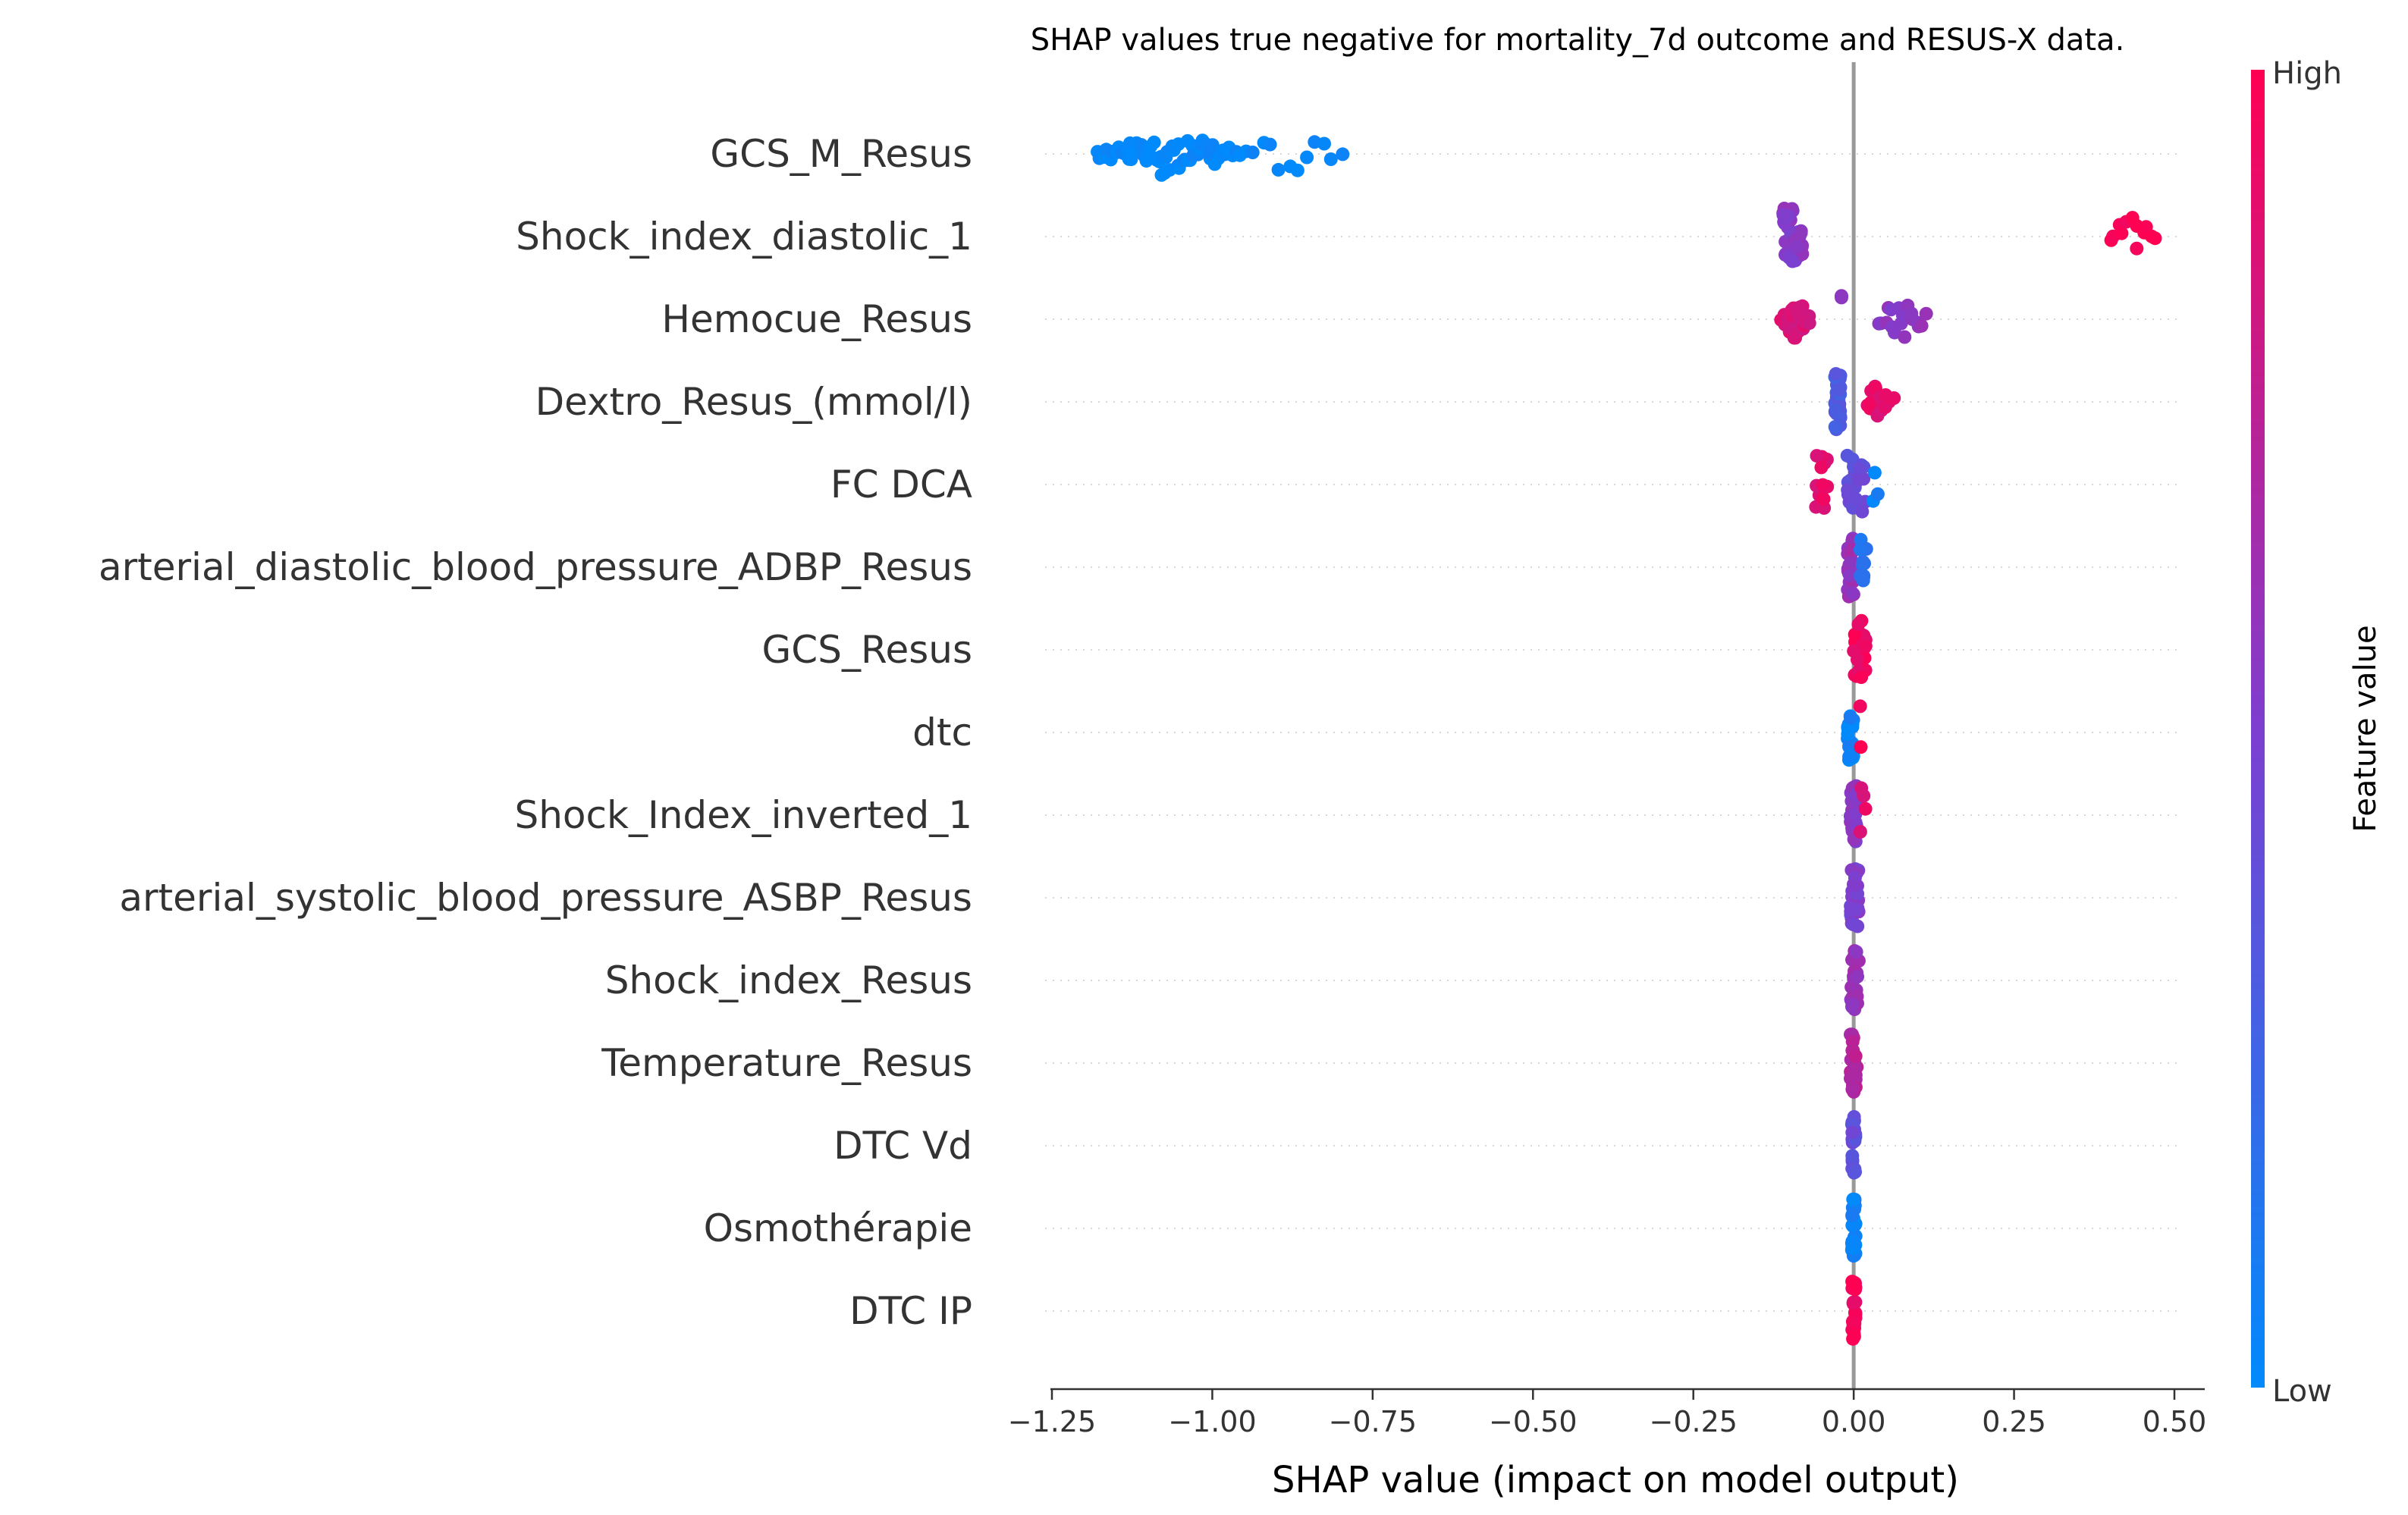  I want to click on colorbar: High Low Feature value, so click(2317, 732).